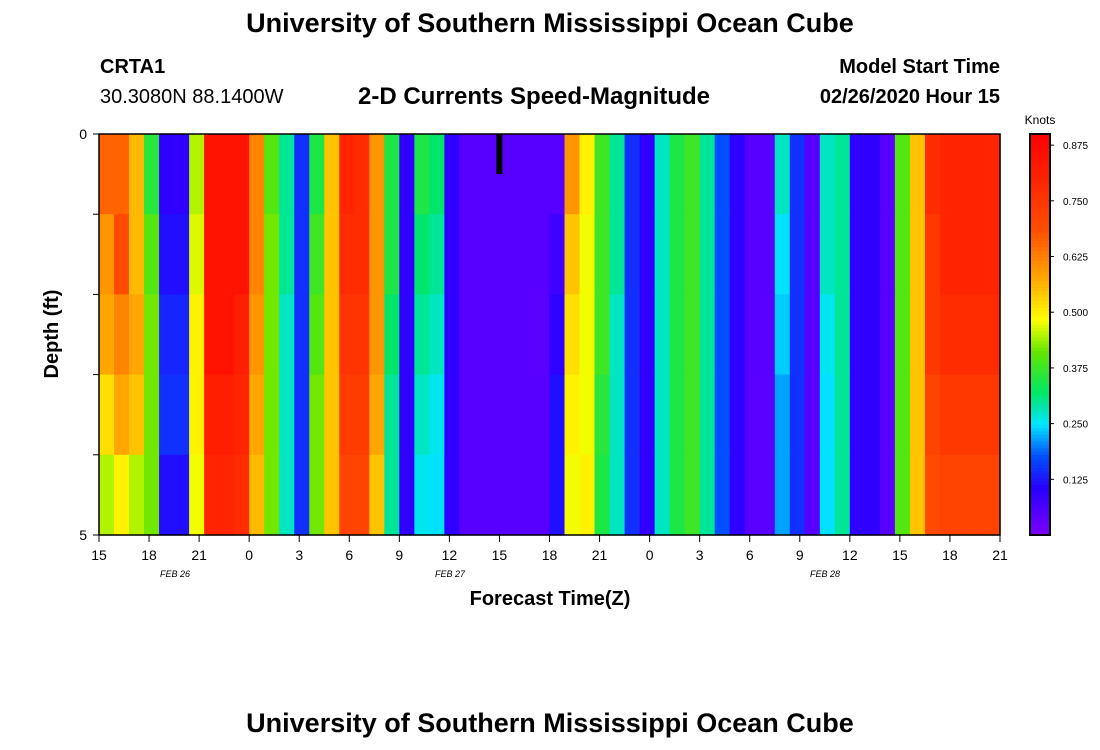  I want to click on x-tick-label: 18, so click(950, 555).